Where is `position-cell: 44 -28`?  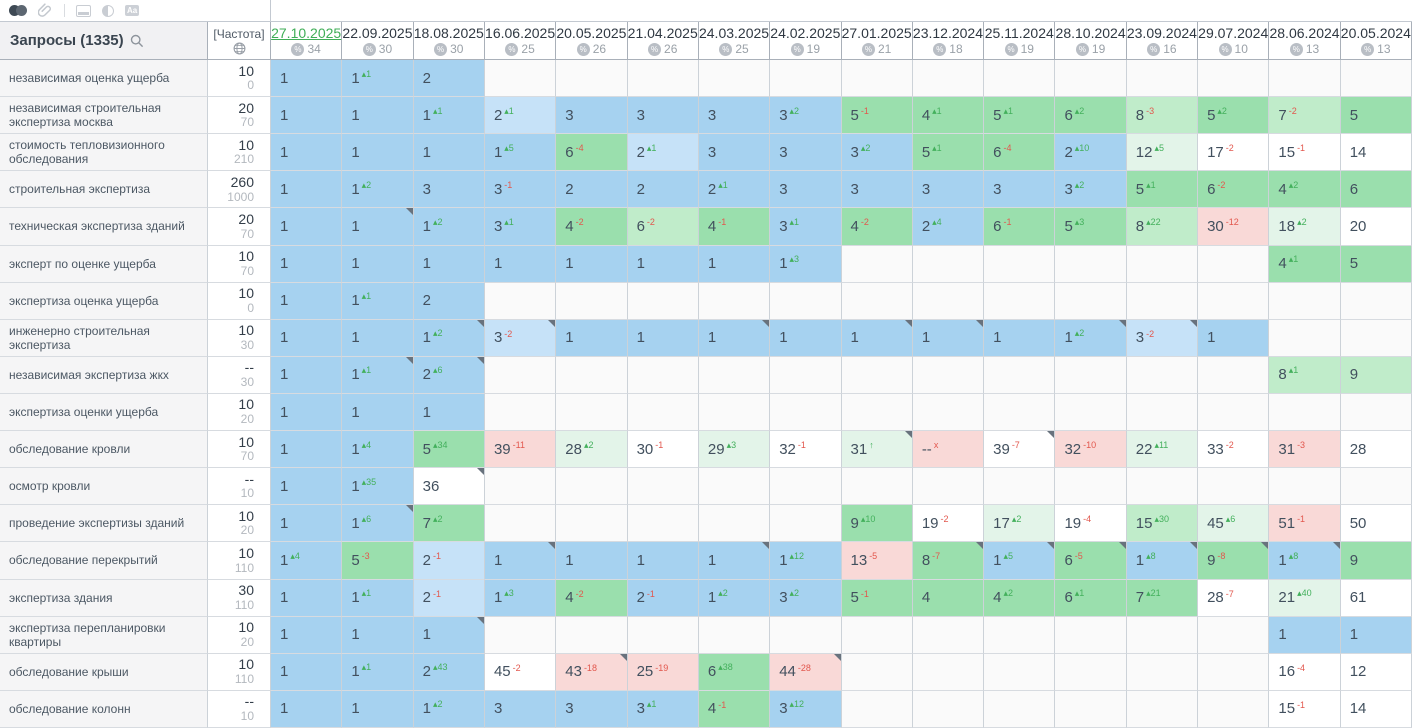
position-cell: 44 -28 is located at coordinates (806, 672).